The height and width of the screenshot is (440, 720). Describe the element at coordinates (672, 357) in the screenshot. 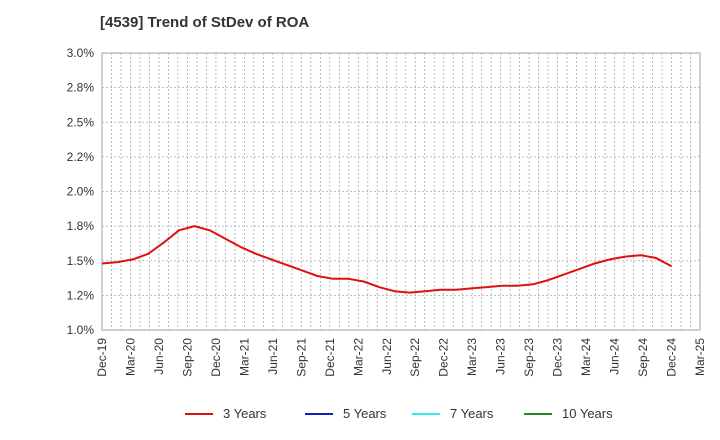

I see `x-tick-label: Dec-24` at that location.